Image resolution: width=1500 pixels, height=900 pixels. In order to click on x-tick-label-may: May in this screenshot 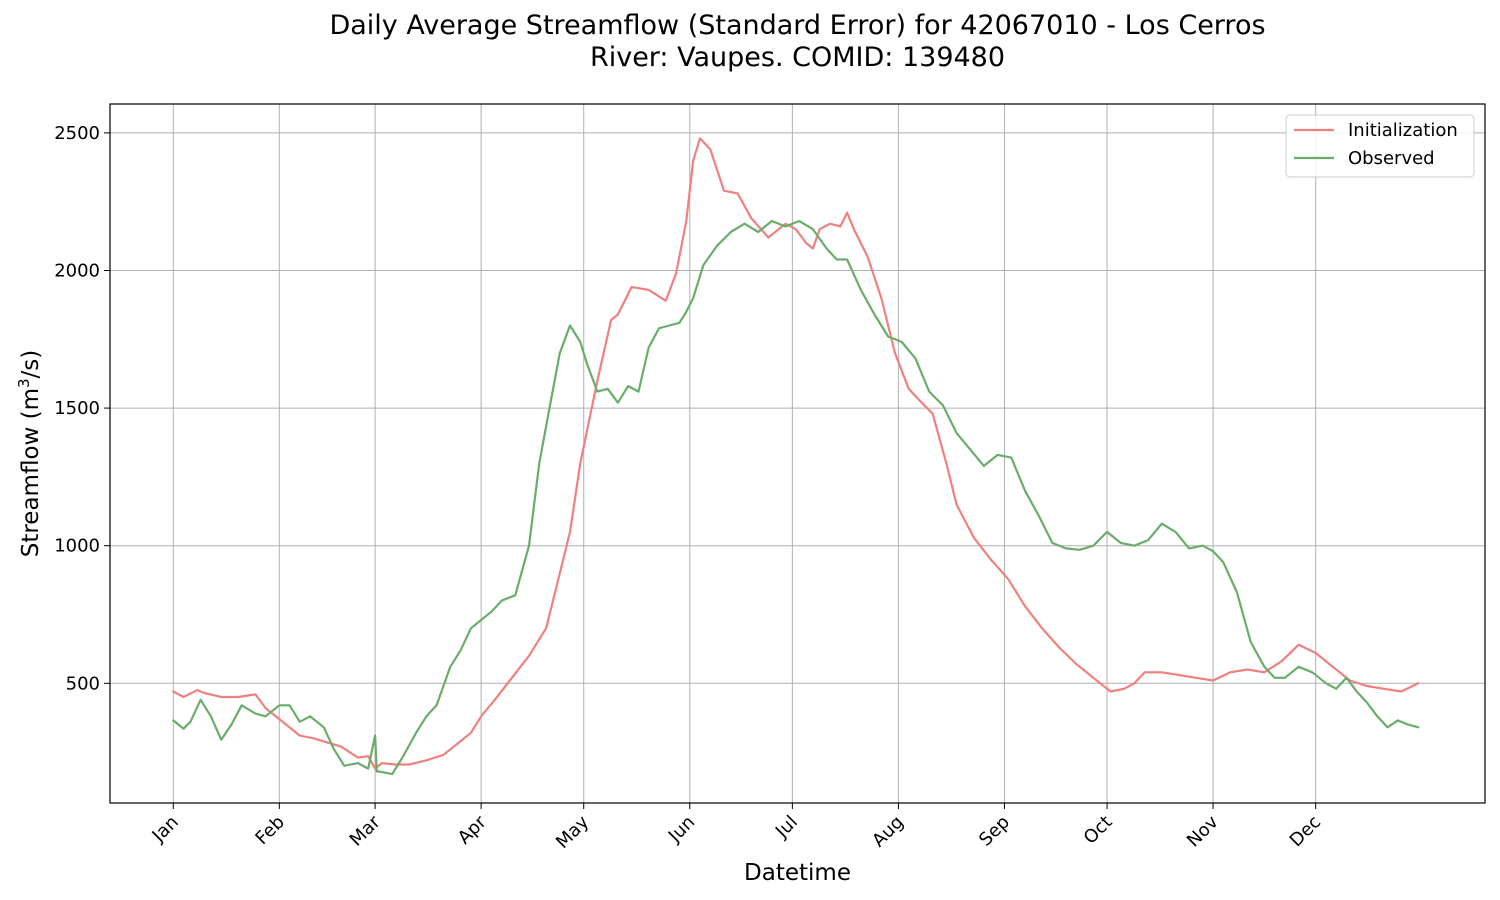, I will do `click(572, 831)`.